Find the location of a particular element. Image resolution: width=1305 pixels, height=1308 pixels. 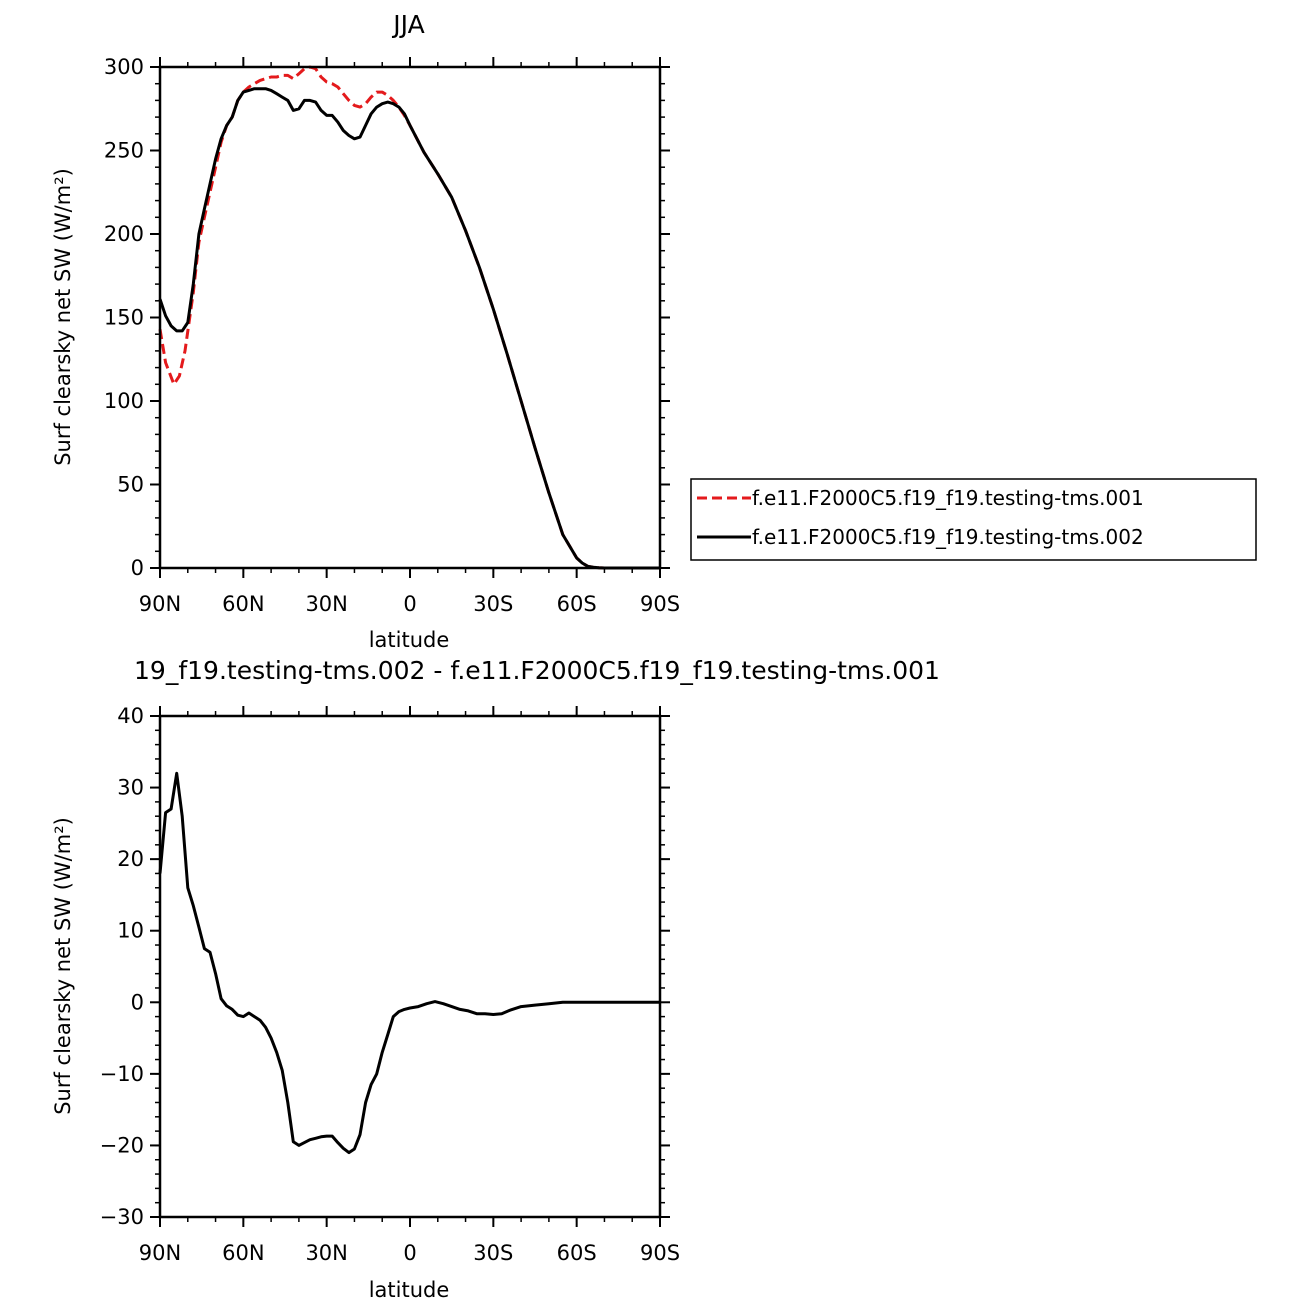

y-tick-label: 50 is located at coordinates (130, 485).